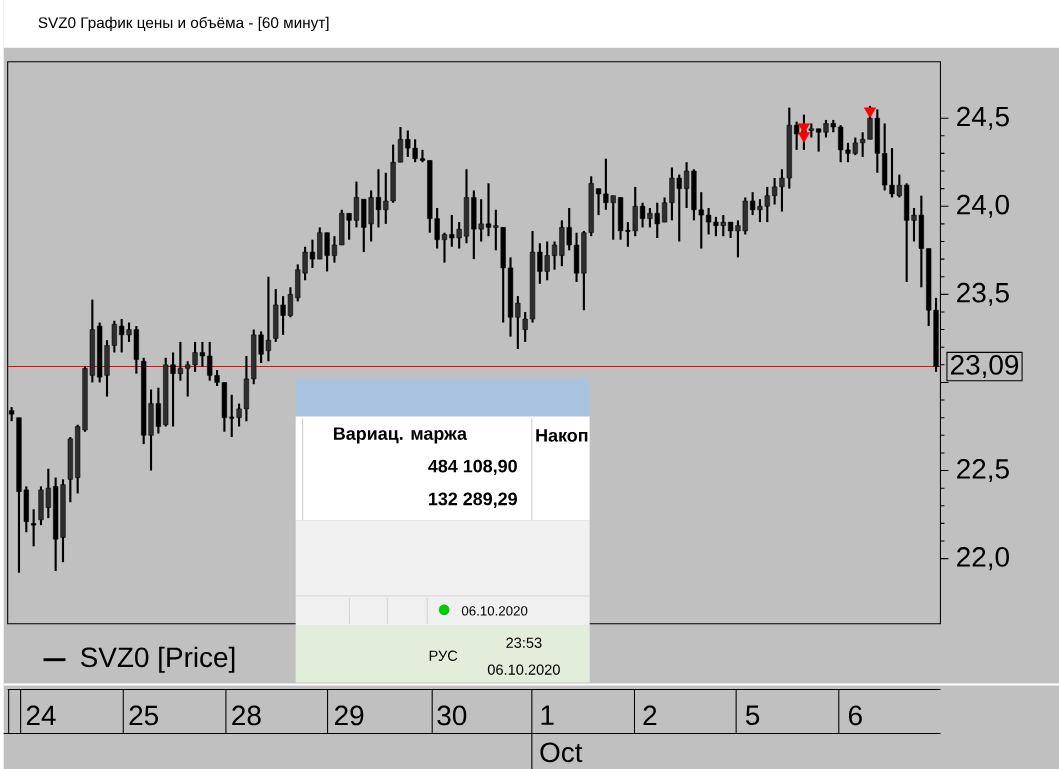 This screenshot has width=1059, height=769. I want to click on text: 23:53, so click(524, 642).